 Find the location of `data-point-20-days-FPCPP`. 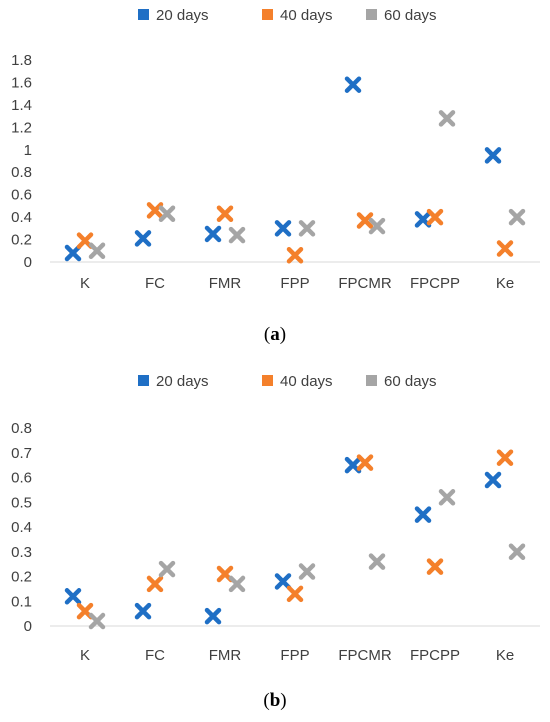

data-point-20-days-FPCPP is located at coordinates (423, 514).